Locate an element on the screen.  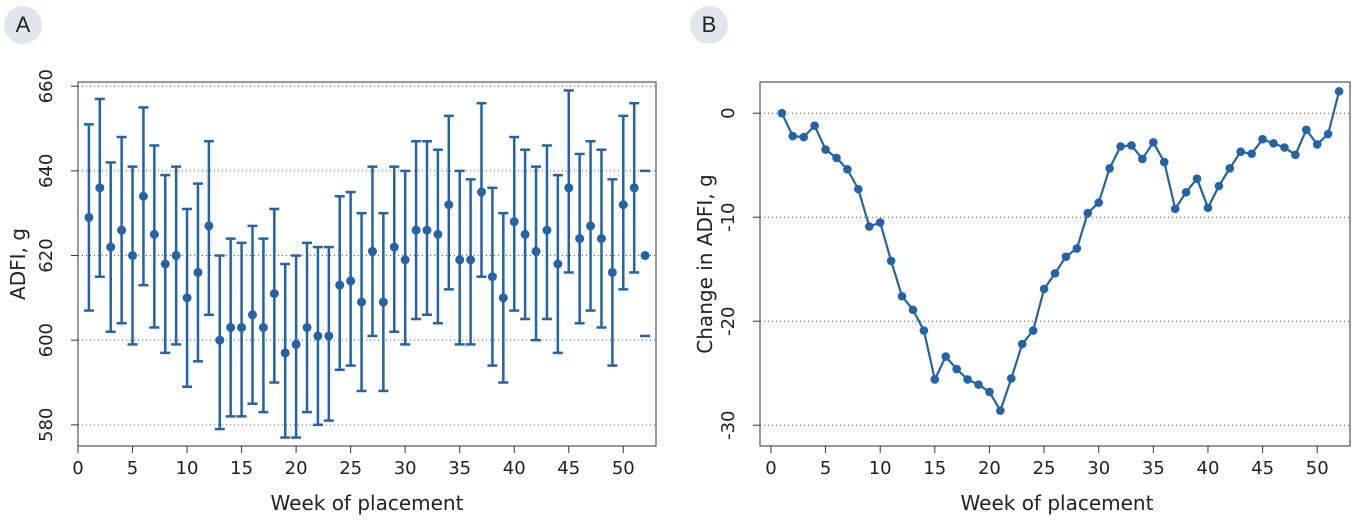
y-tick-label-b: -20 is located at coordinates (728, 320).